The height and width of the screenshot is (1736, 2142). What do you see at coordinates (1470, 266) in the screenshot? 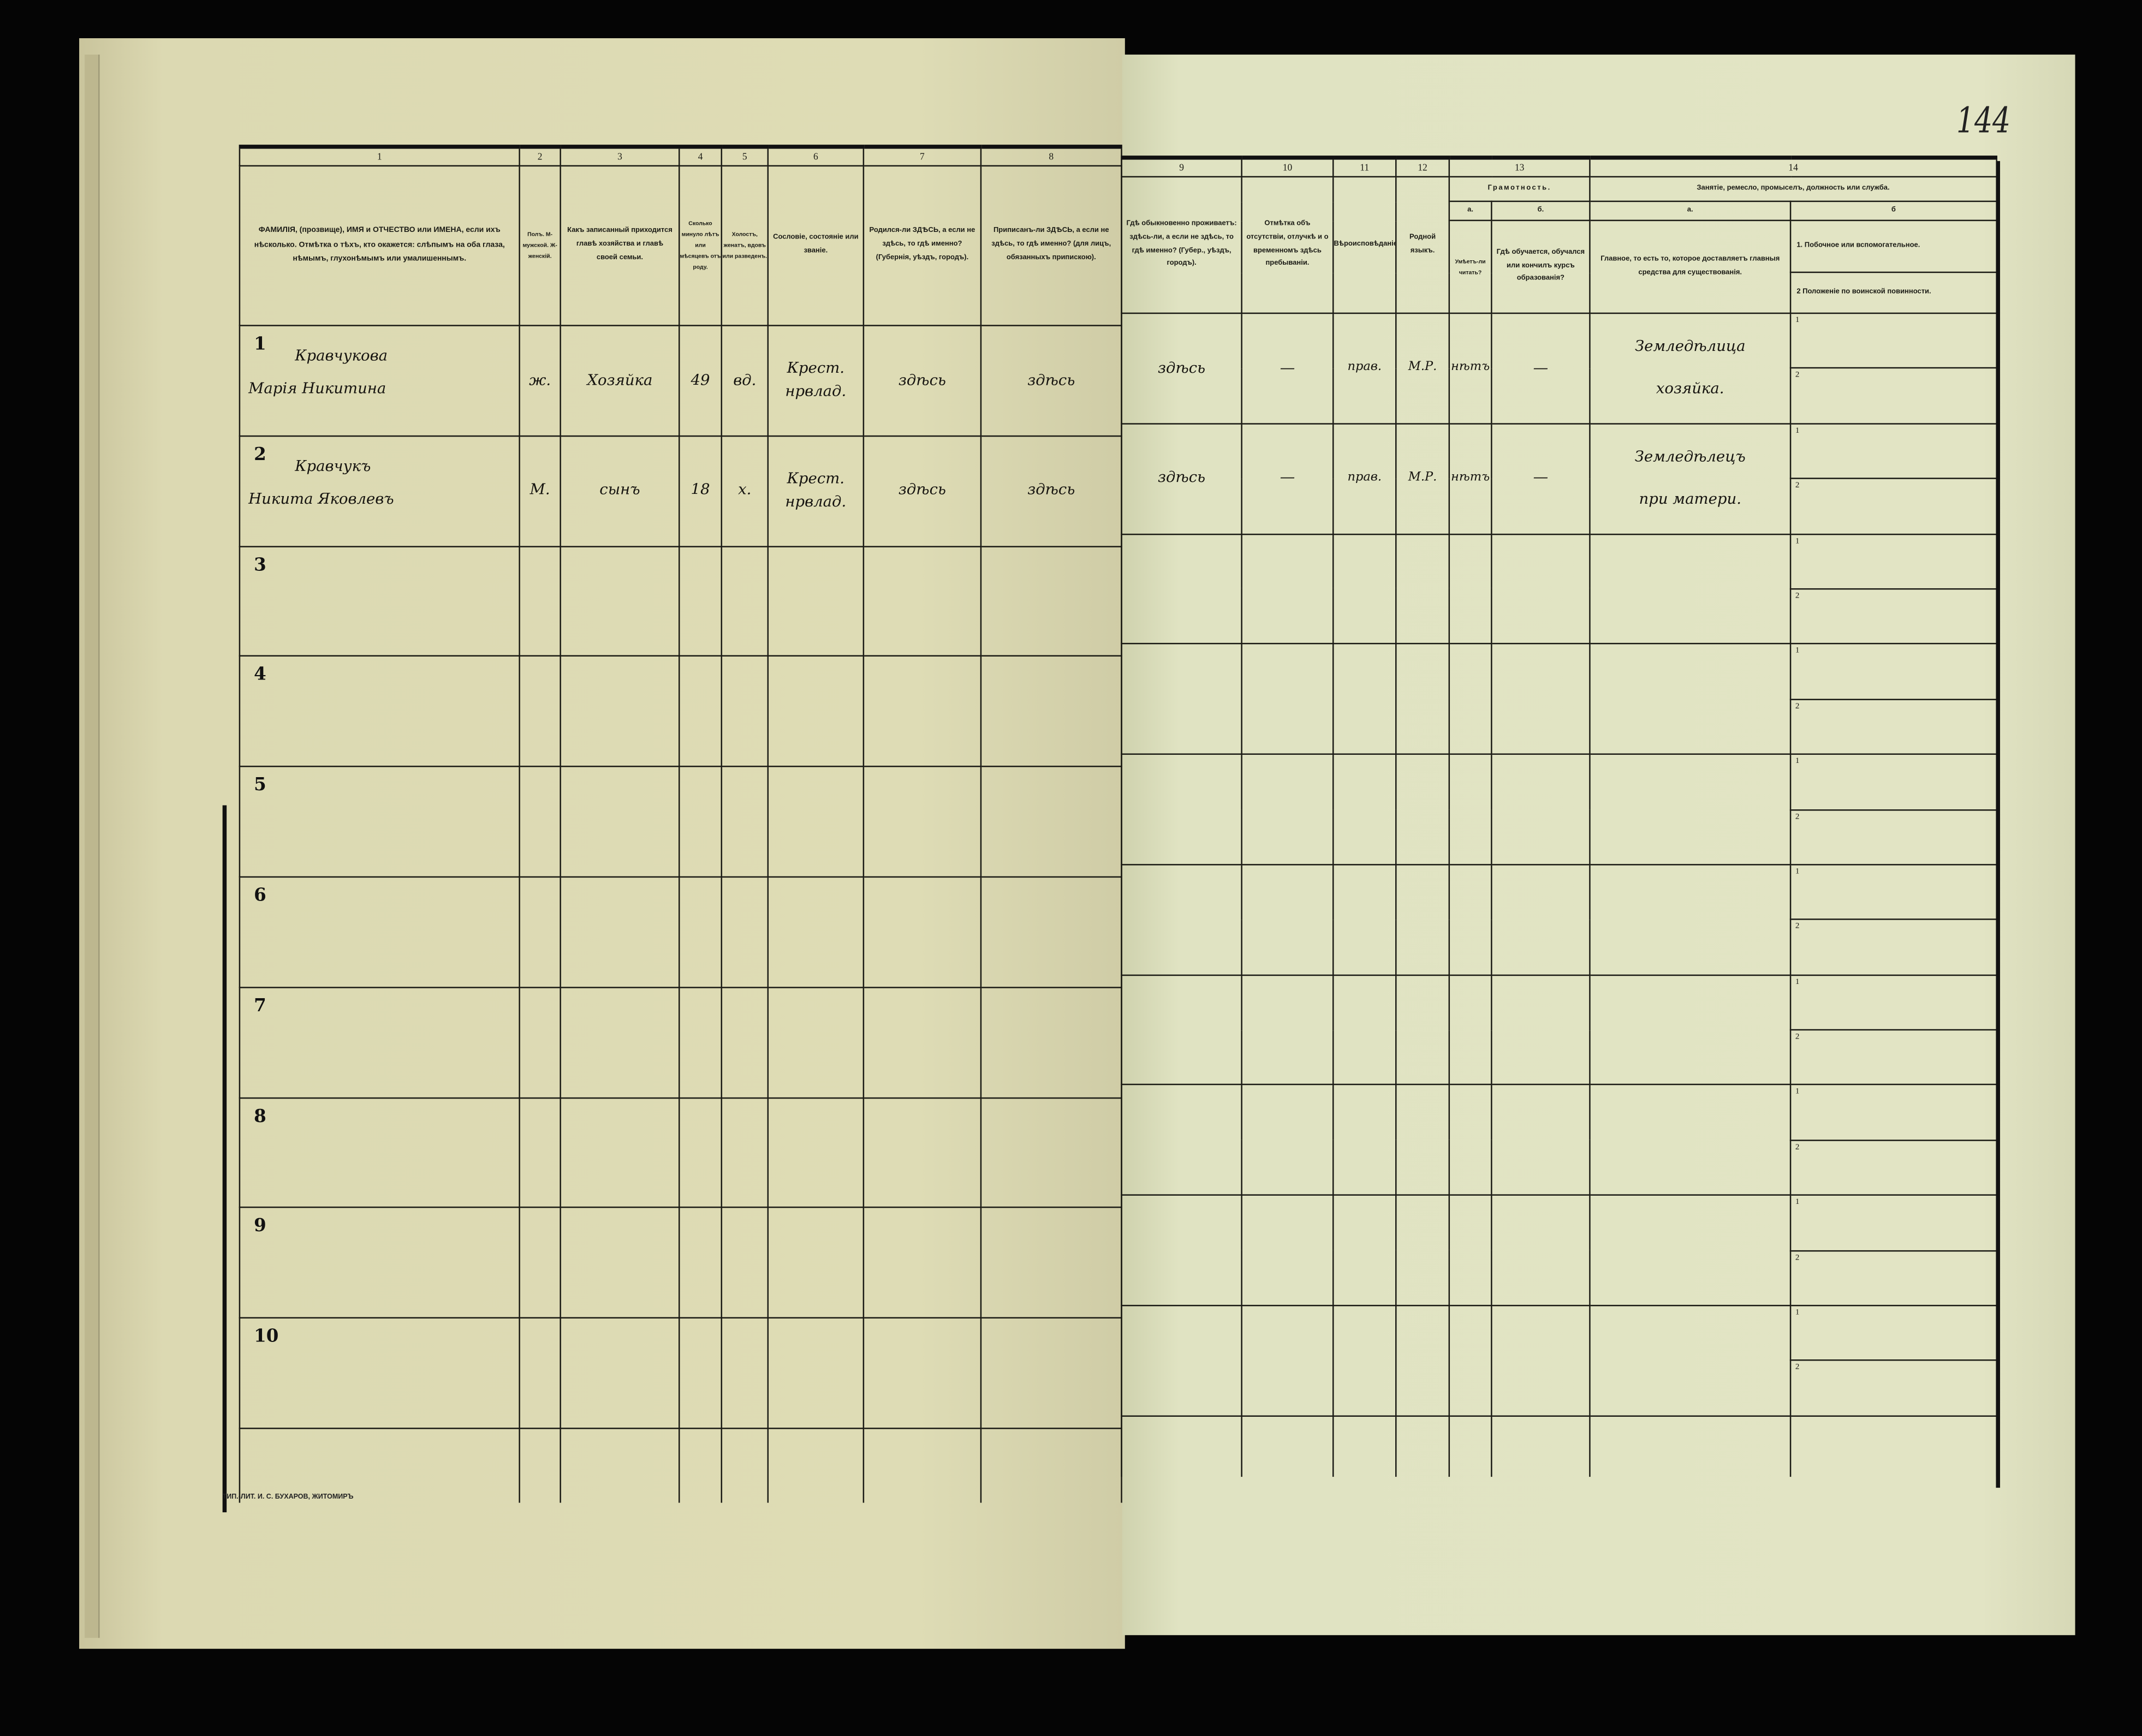
I see `header-can-read: Умѣетъ-ли читать?` at bounding box center [1470, 266].